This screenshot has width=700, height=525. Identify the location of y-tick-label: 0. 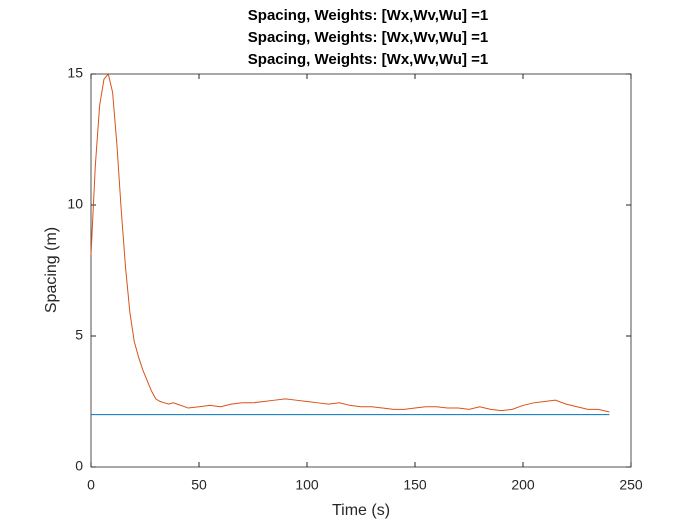
(79, 466).